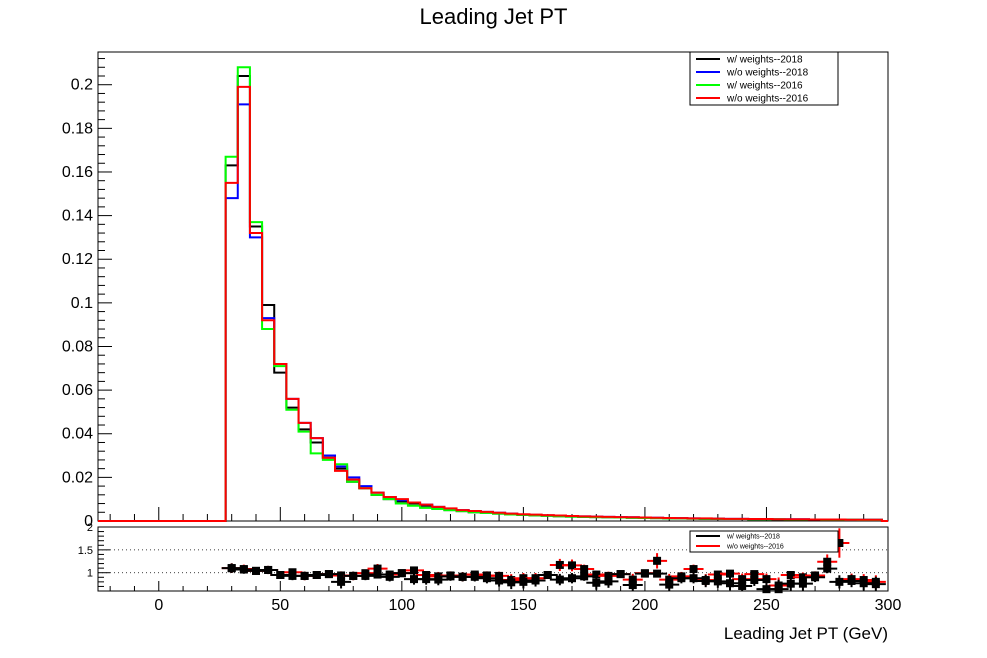 The height and width of the screenshot is (658, 987). What do you see at coordinates (767, 99) in the screenshot?
I see `legend-label: w/o weights--2016` at bounding box center [767, 99].